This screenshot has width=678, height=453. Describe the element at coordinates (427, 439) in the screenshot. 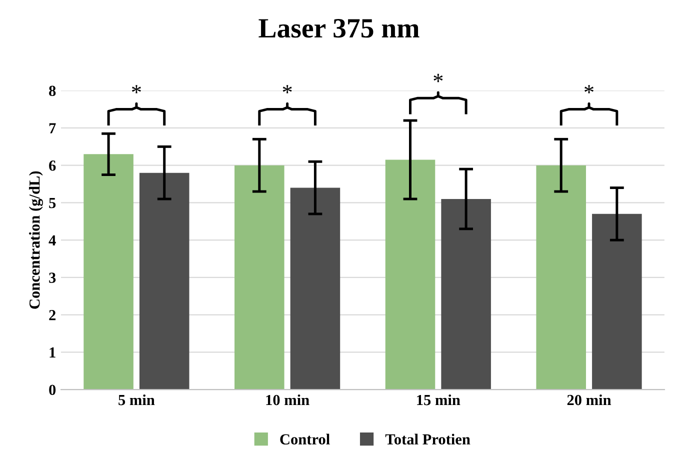

I see `legend-label: Total Protien` at that location.